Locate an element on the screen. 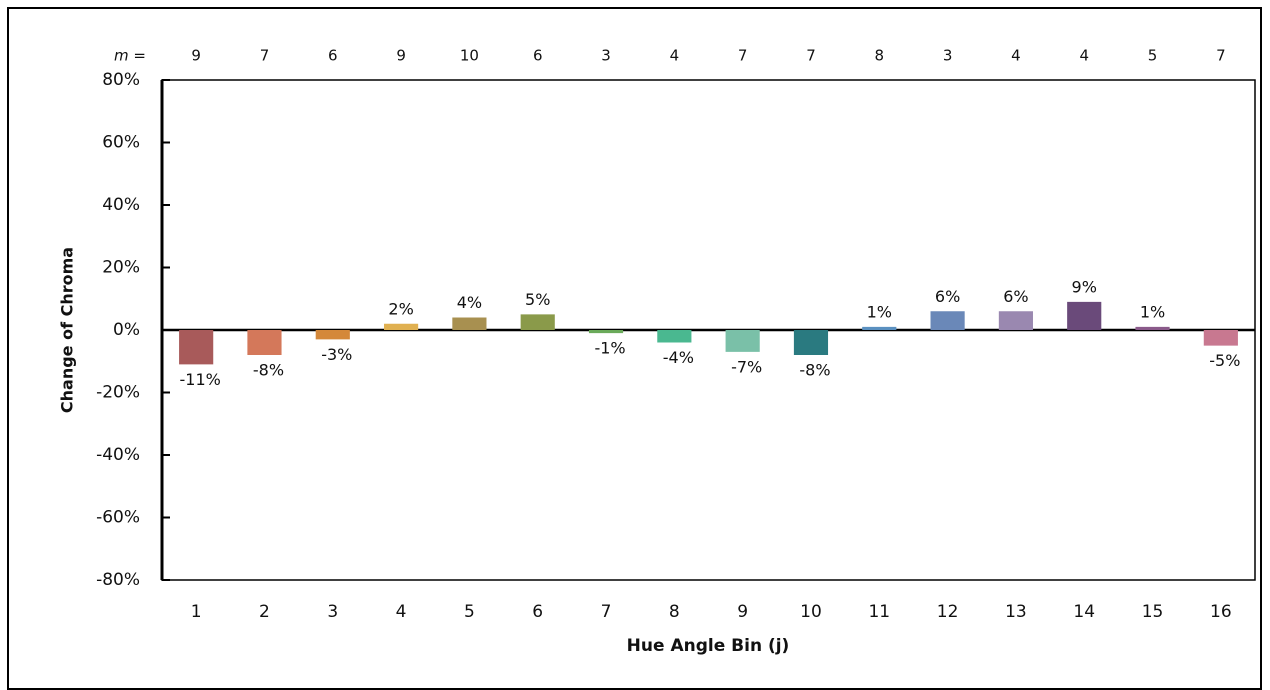  y-tick-label: 20% is located at coordinates (121, 268).